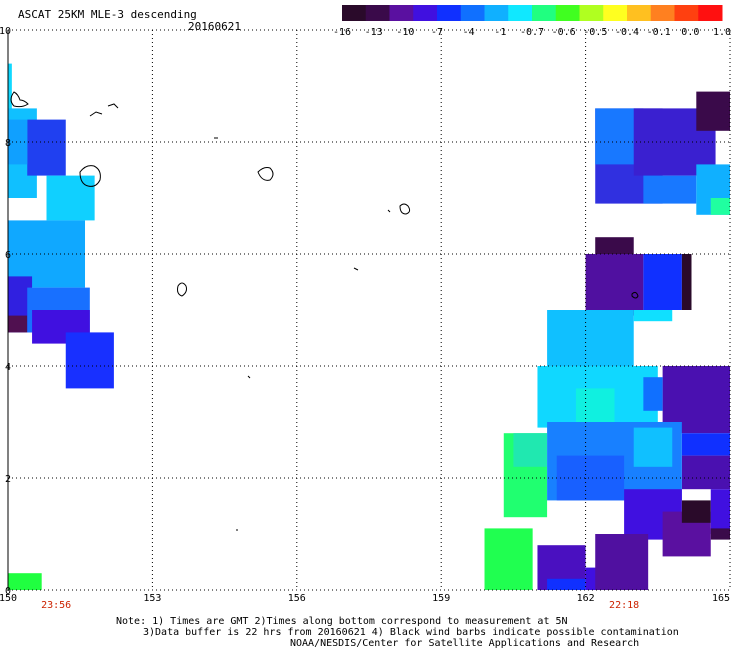 Image resolution: width=740 pixels, height=650 pixels. What do you see at coordinates (8, 367) in the screenshot?
I see `y-tick-label: 4` at bounding box center [8, 367].